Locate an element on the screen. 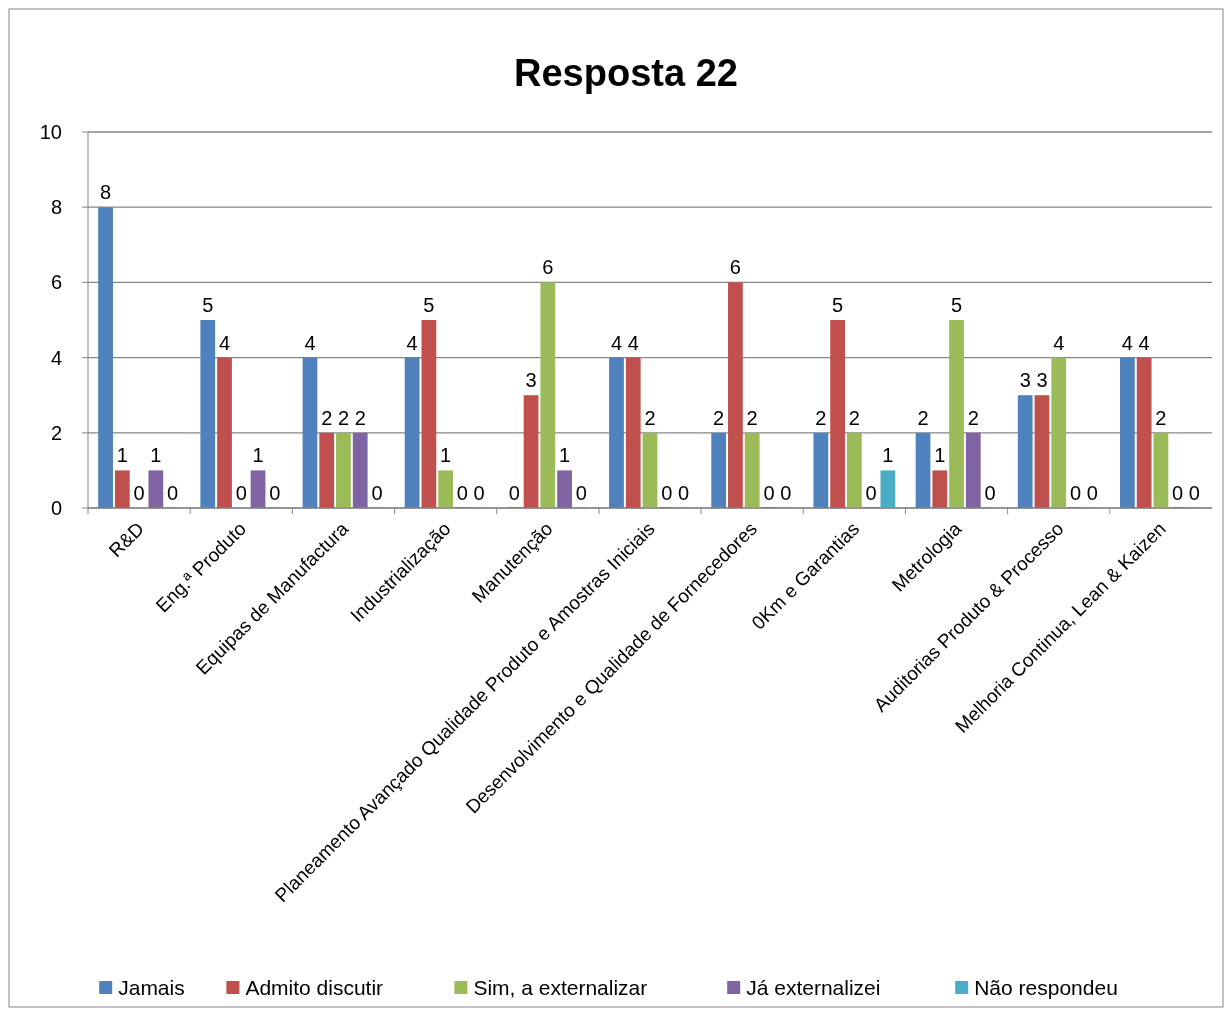 This screenshot has width=1232, height=1014. data-label: 8 is located at coordinates (106, 192).